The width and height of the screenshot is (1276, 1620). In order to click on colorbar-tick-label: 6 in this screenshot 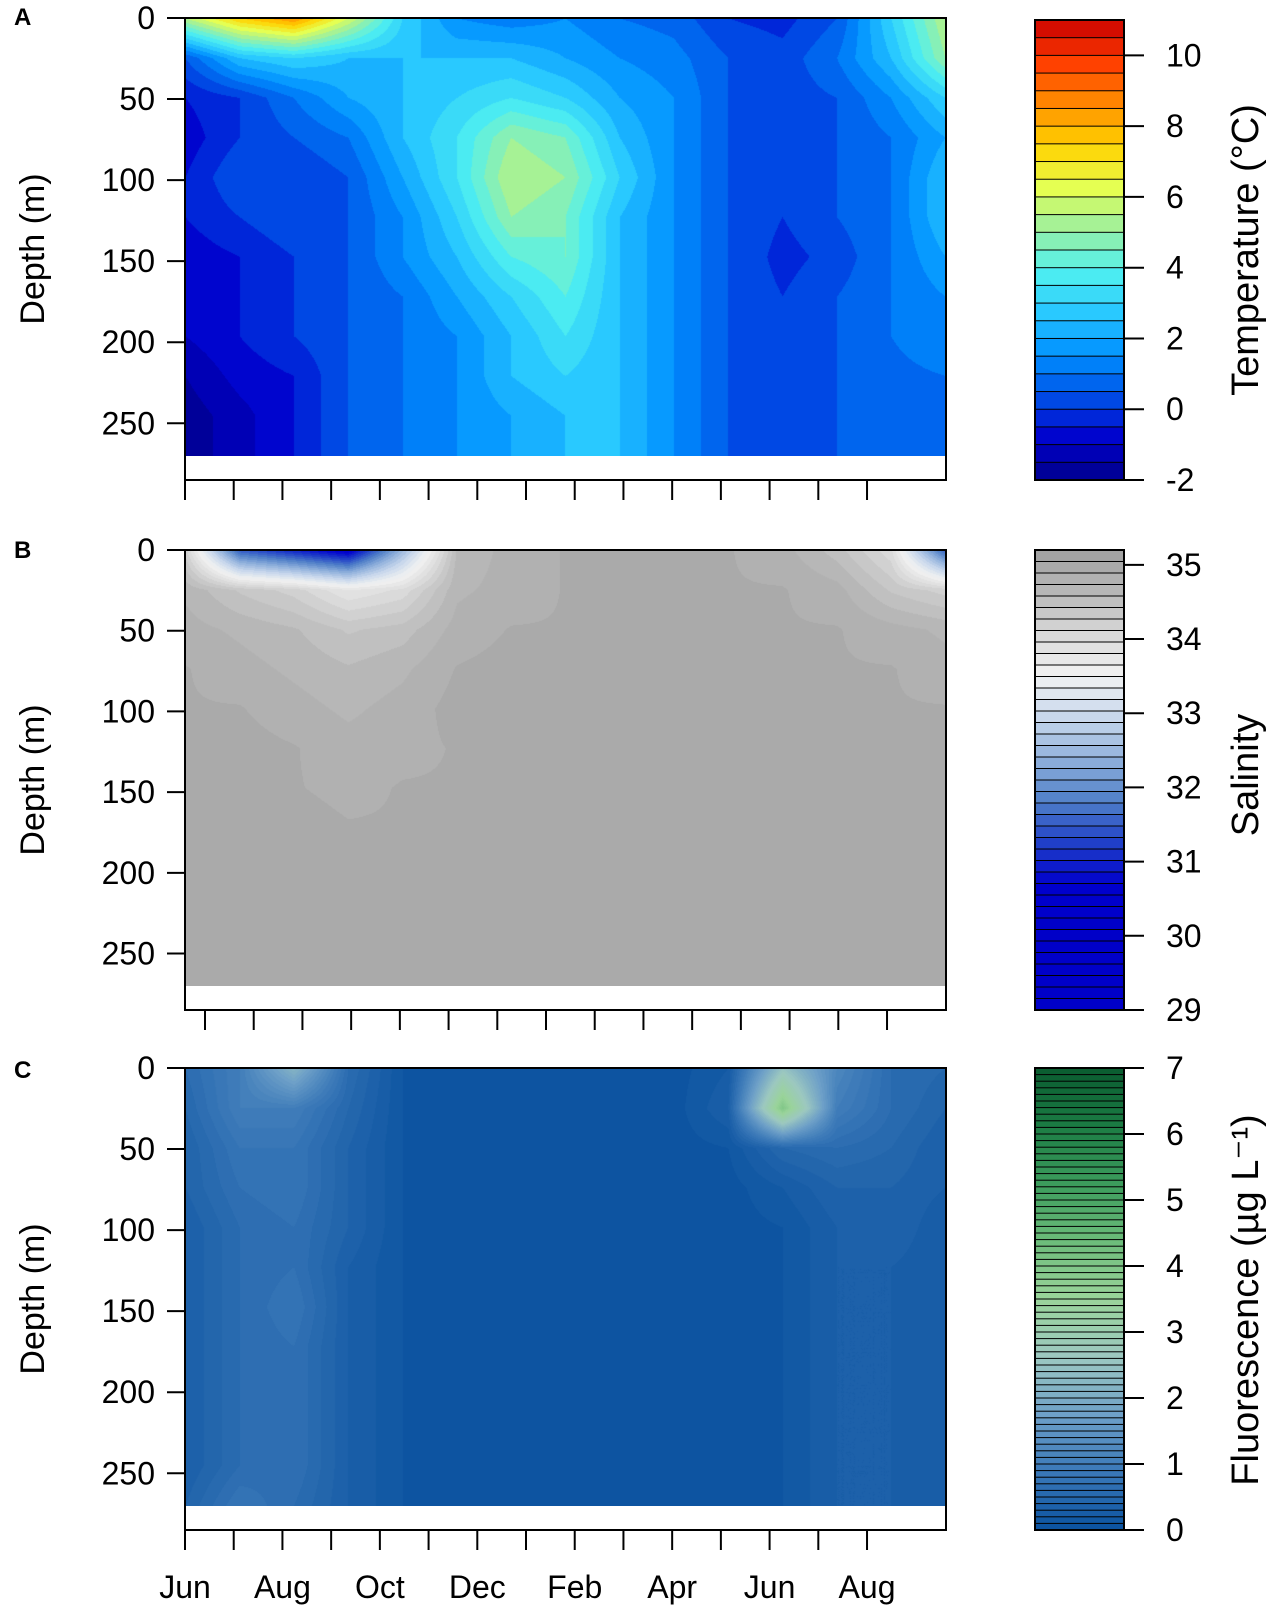, I will do `click(1175, 197)`.